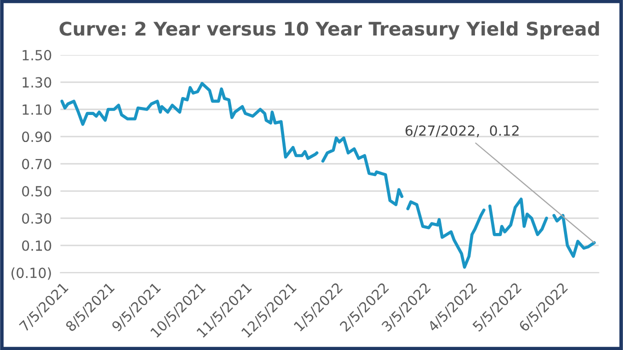 This screenshot has width=623, height=350. I want to click on y-tick-label: 0.70, so click(37, 164).